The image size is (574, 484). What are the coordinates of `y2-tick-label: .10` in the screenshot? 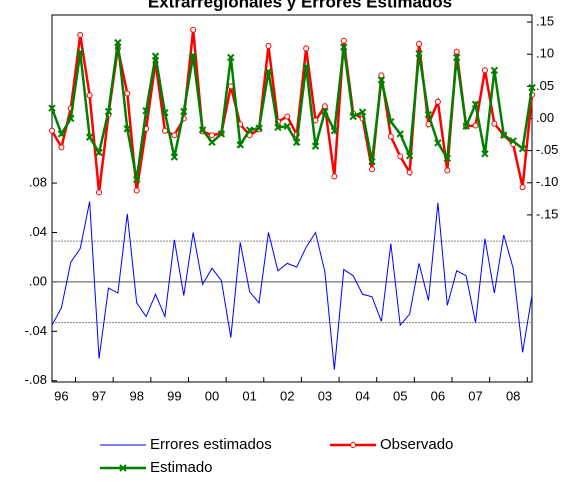 It's located at (545, 53).